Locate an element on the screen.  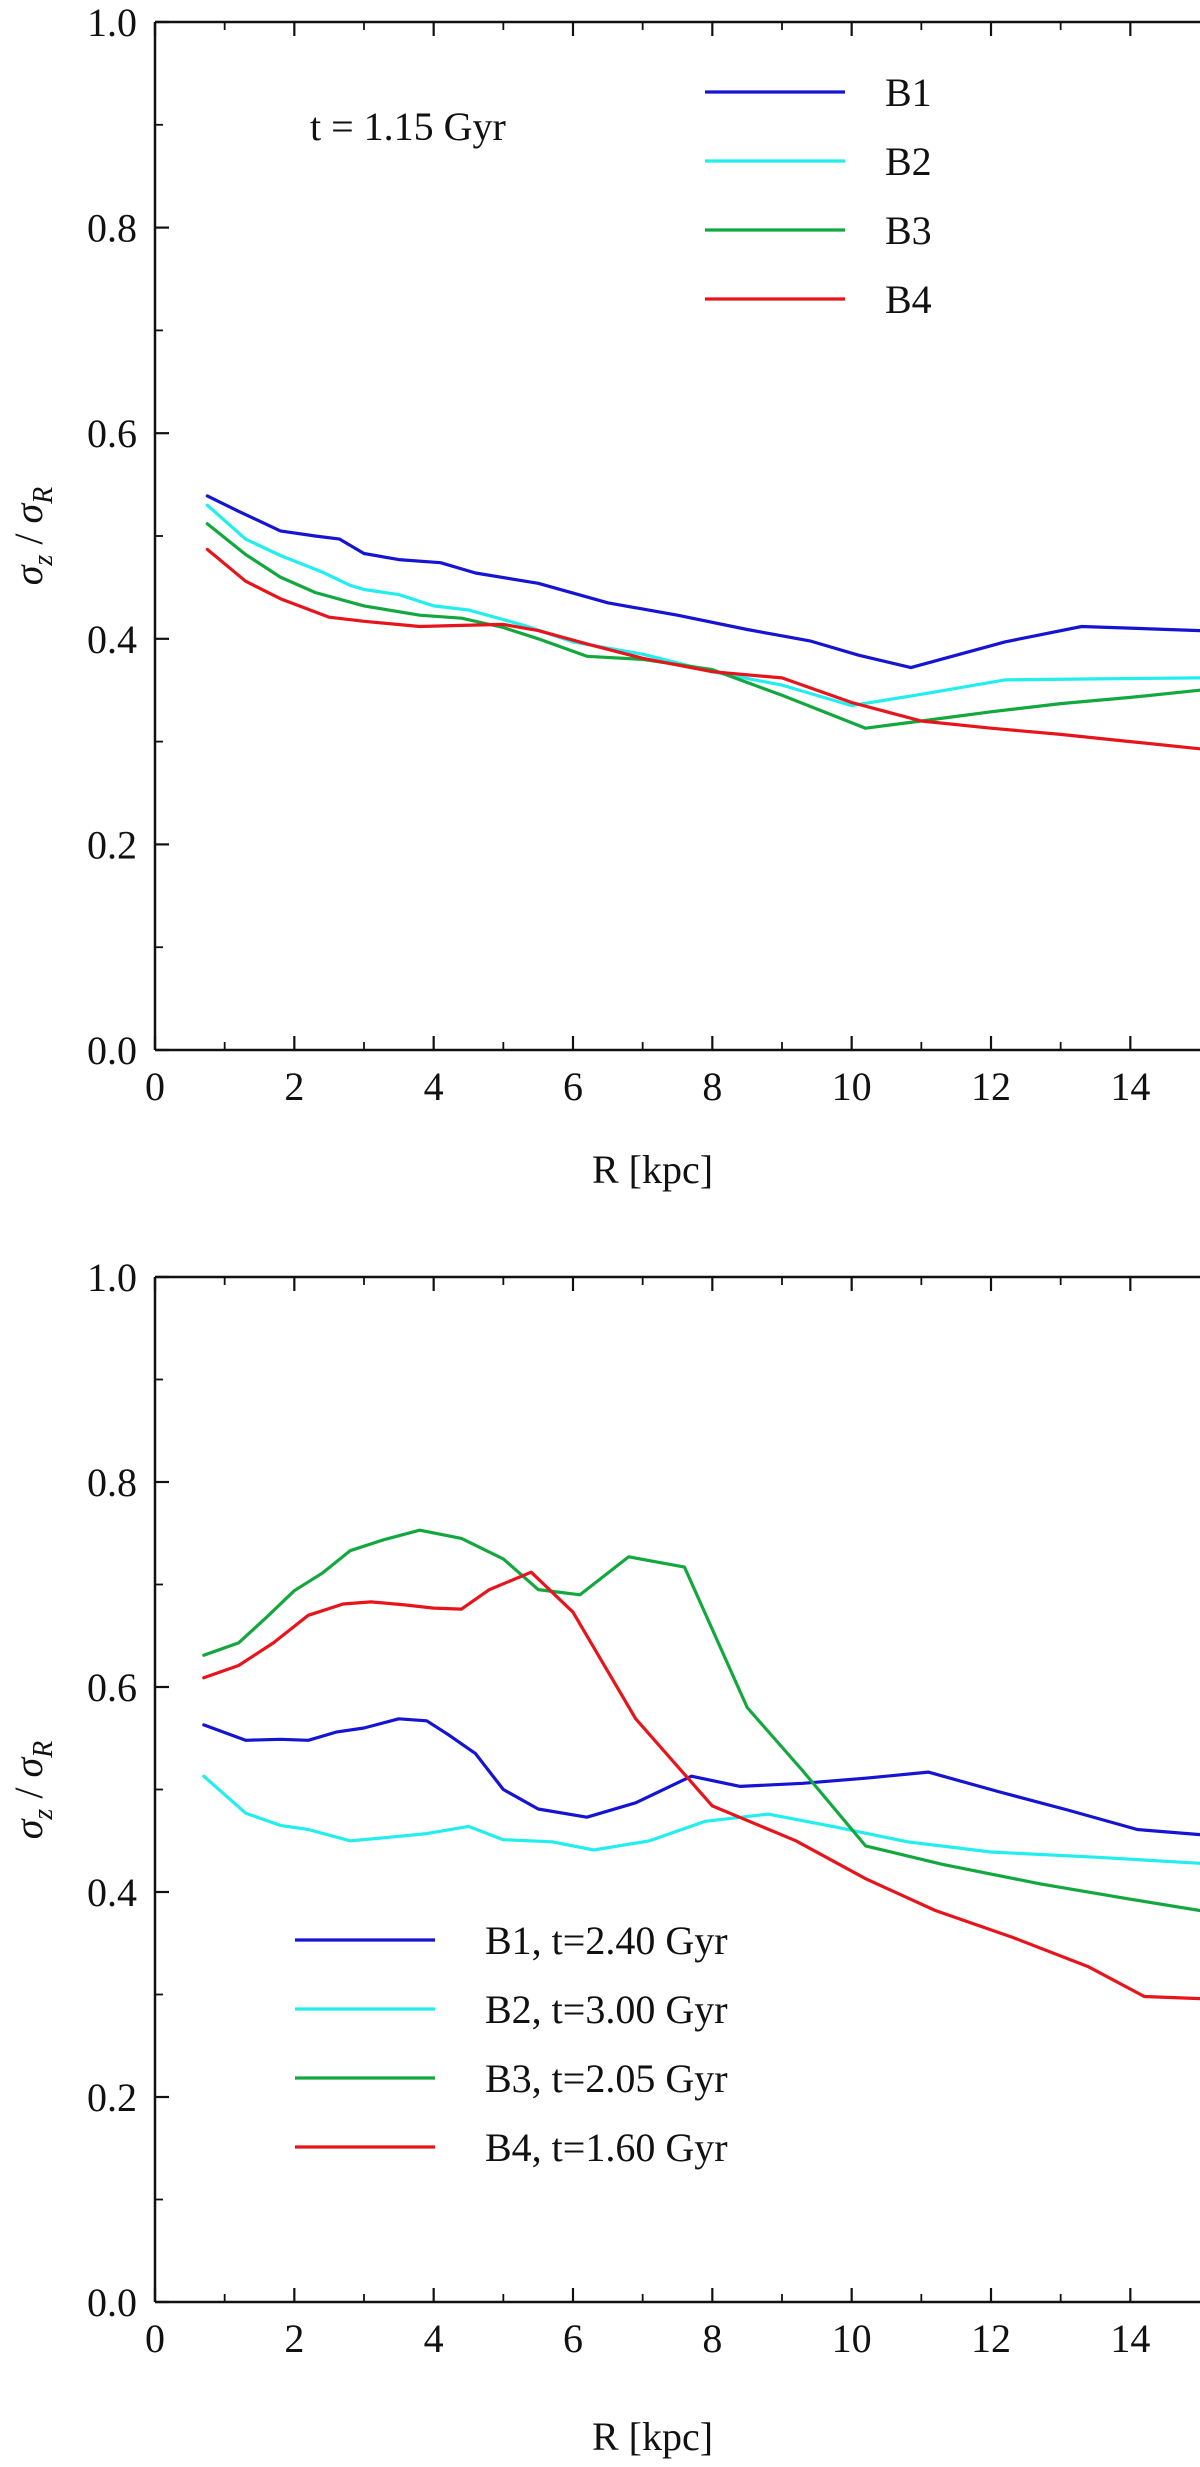
legend-label: B1, t=2.40 Gyr is located at coordinates (606, 1940).